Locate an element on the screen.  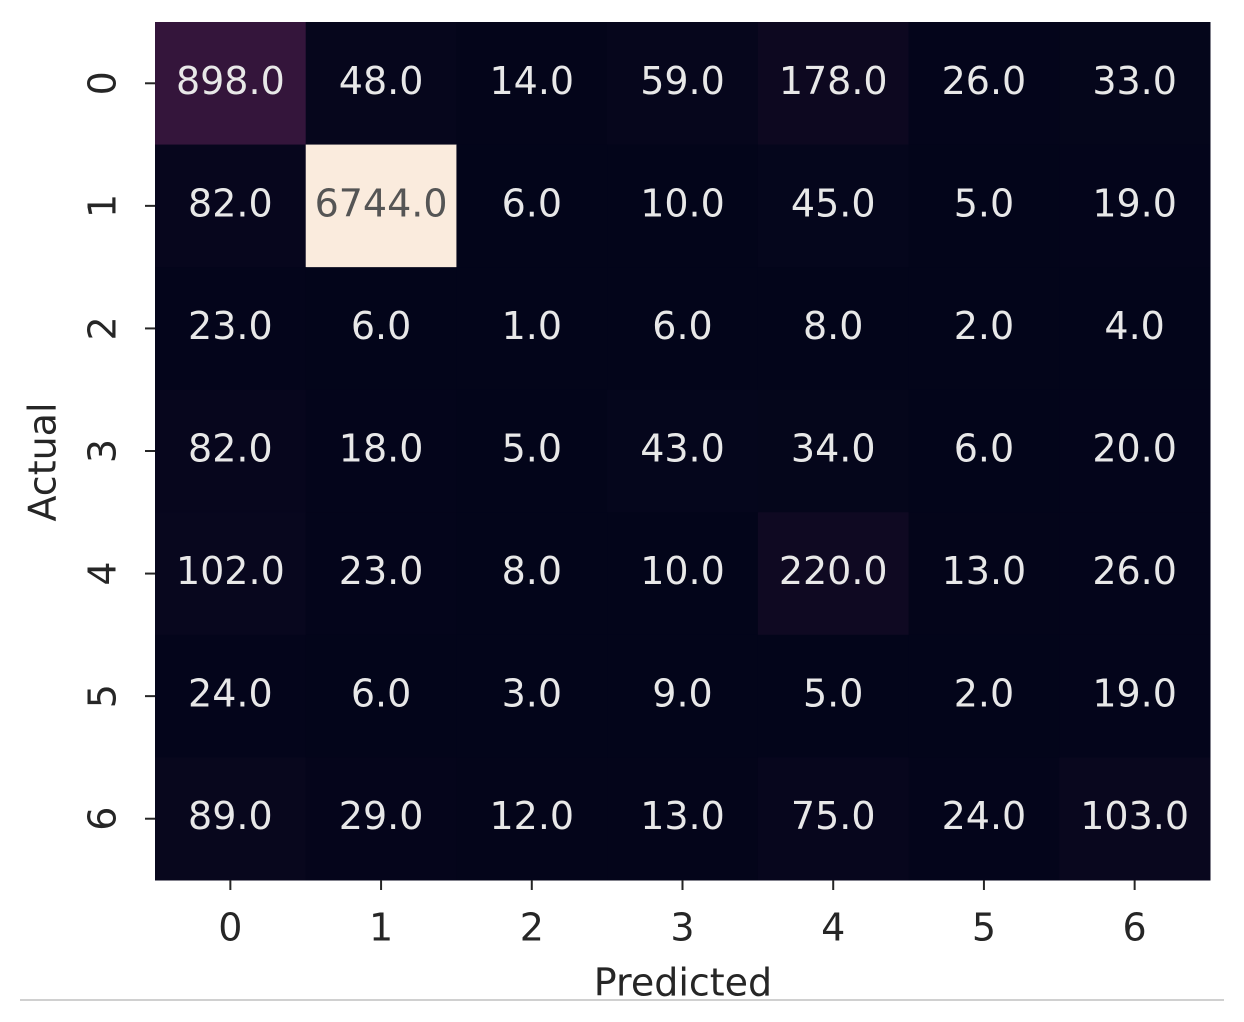
cell-label: 48.0 is located at coordinates (381, 81).